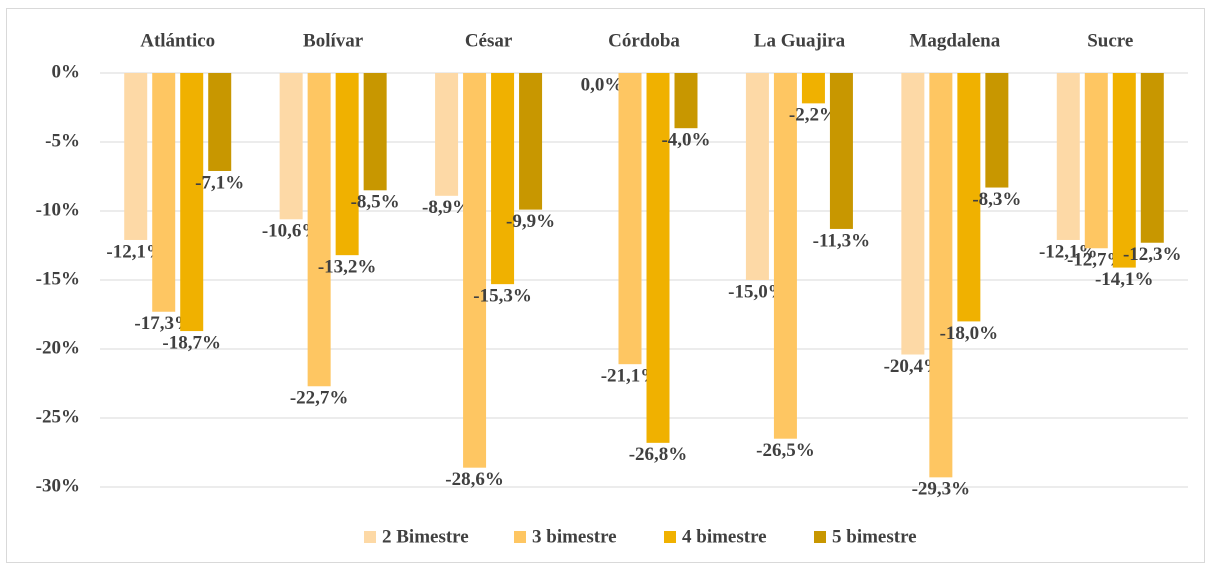 This screenshot has height=569, width=1211. Describe the element at coordinates (913, 366) in the screenshot. I see `data-label: -20,4%` at that location.